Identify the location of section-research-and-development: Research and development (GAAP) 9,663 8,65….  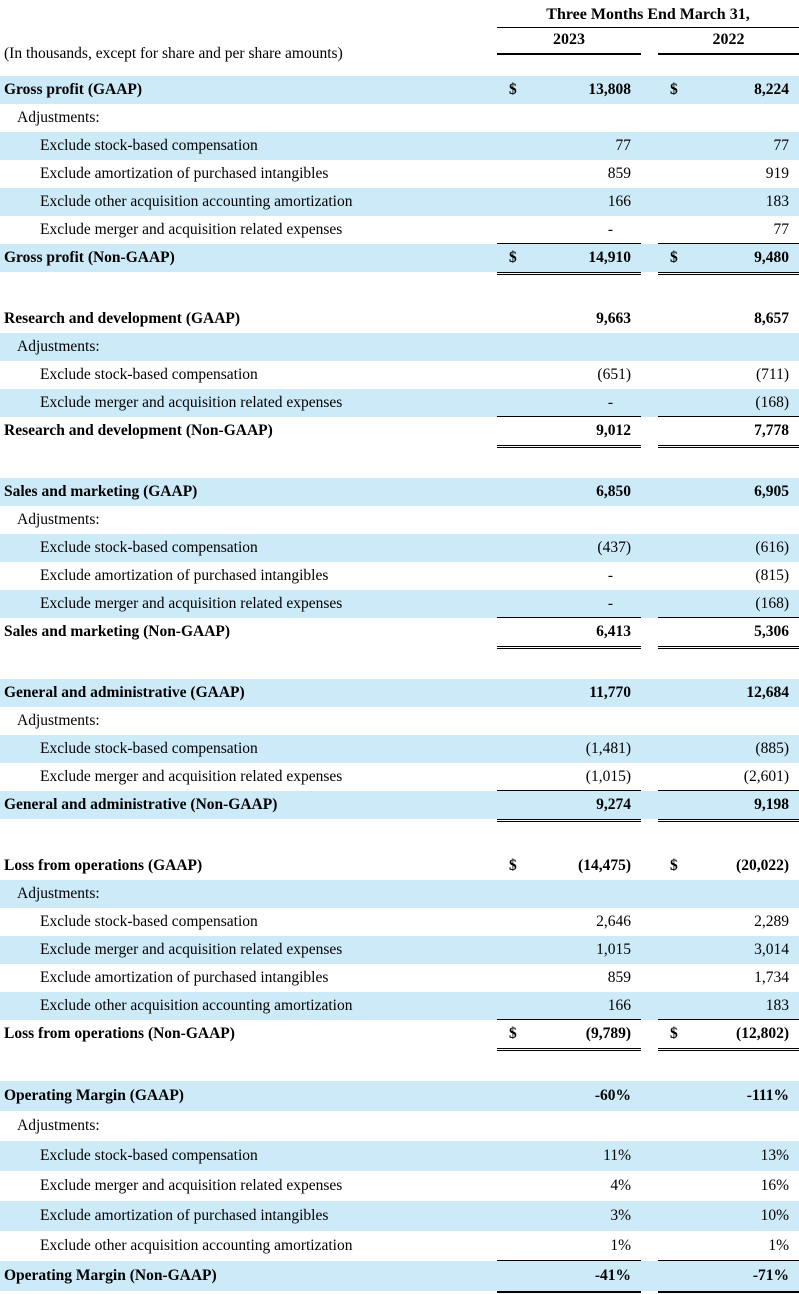
(399, 378).